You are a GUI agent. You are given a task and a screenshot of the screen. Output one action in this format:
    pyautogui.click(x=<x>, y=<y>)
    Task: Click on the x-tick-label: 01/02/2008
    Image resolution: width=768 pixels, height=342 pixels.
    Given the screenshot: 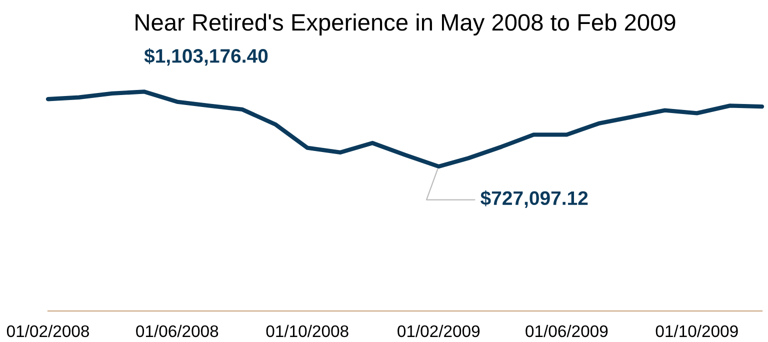 What is the action you would take?
    pyautogui.click(x=47, y=331)
    